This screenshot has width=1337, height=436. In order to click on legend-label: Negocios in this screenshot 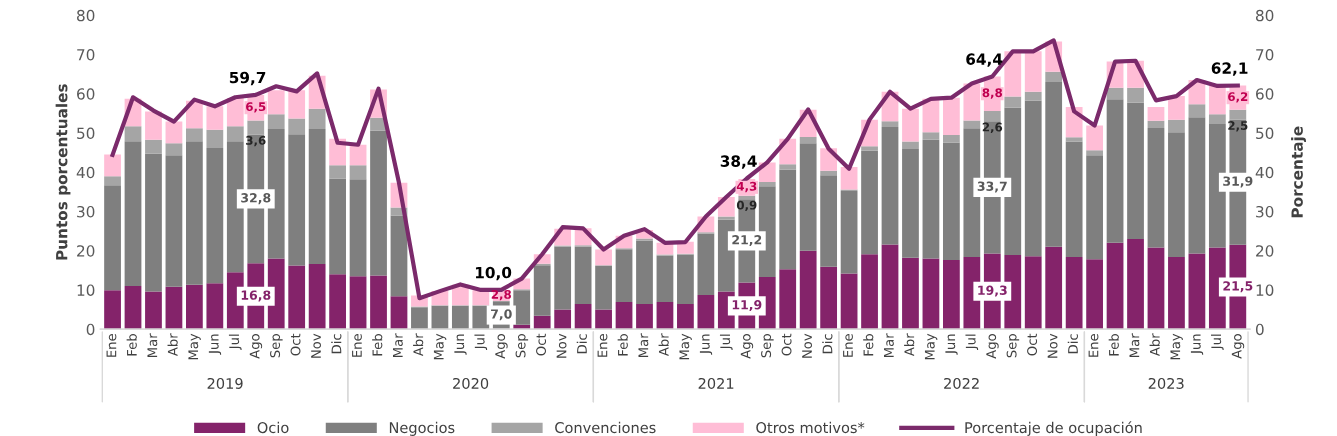, I will do `click(422, 428)`.